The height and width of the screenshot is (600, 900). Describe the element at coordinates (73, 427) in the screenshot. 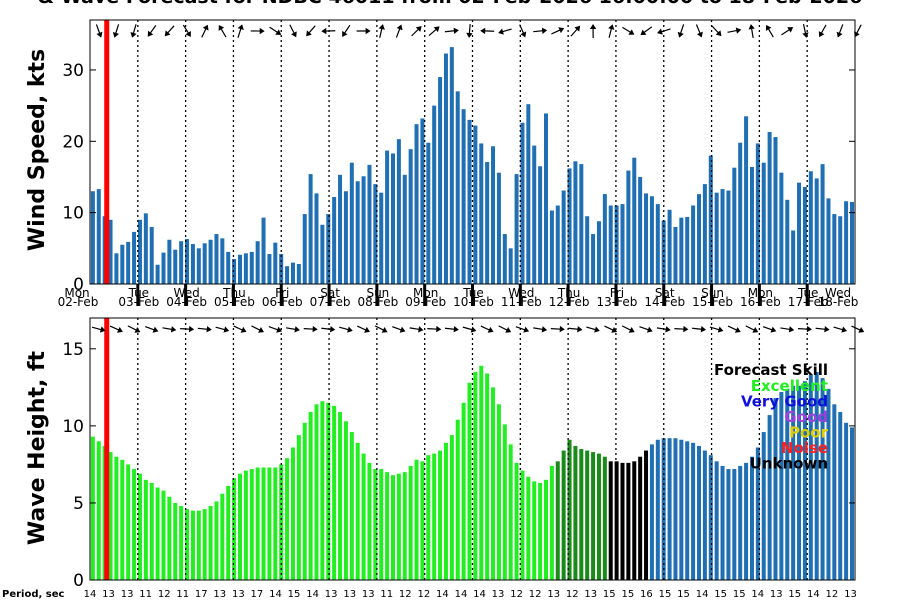

I see `wave-ytick-label: 10` at that location.